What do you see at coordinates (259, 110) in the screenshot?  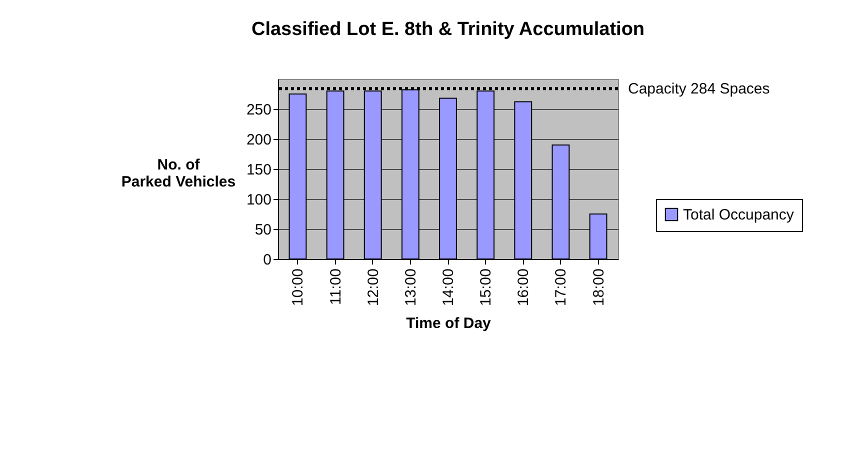 I see `y-tick-label: 250` at bounding box center [259, 110].